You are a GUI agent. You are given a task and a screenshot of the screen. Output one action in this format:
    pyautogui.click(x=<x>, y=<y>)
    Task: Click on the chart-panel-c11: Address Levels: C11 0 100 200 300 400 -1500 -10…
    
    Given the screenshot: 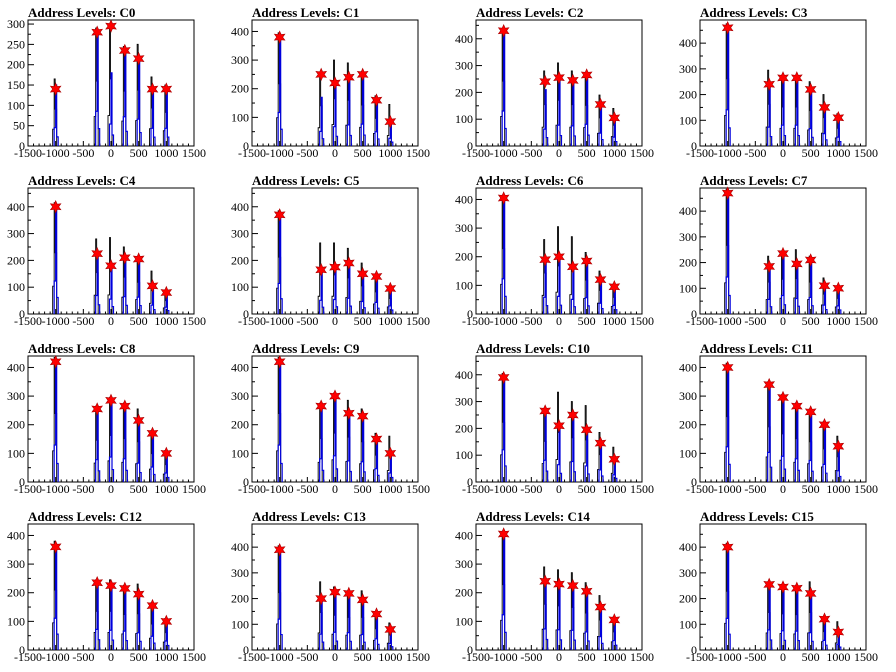 What is the action you would take?
    pyautogui.click(x=778, y=418)
    